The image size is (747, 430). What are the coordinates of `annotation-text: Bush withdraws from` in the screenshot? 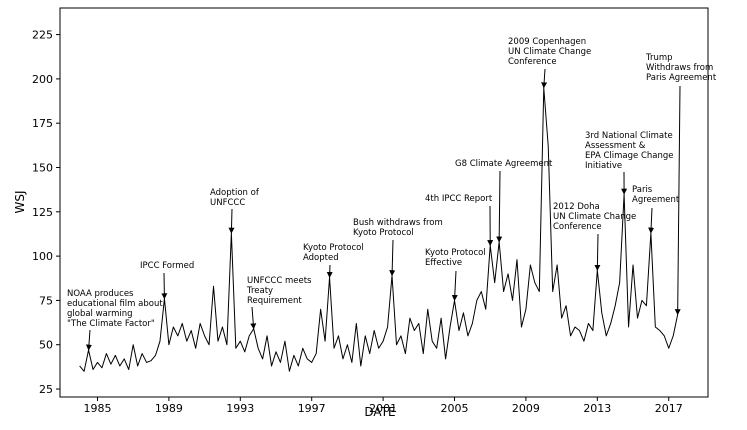 It's located at (398, 223).